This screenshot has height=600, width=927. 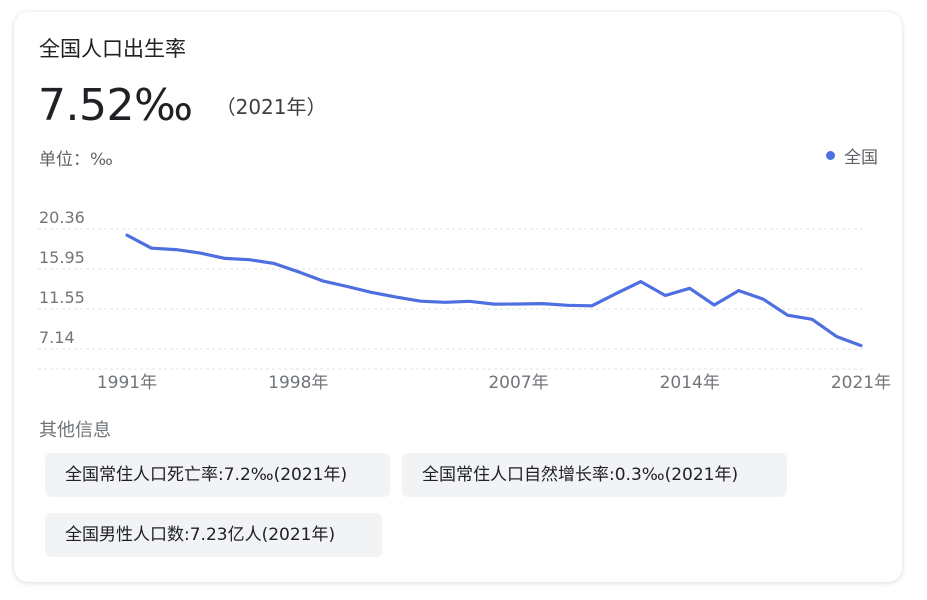 I want to click on y-tick-label: 11.55, so click(x=62, y=297).